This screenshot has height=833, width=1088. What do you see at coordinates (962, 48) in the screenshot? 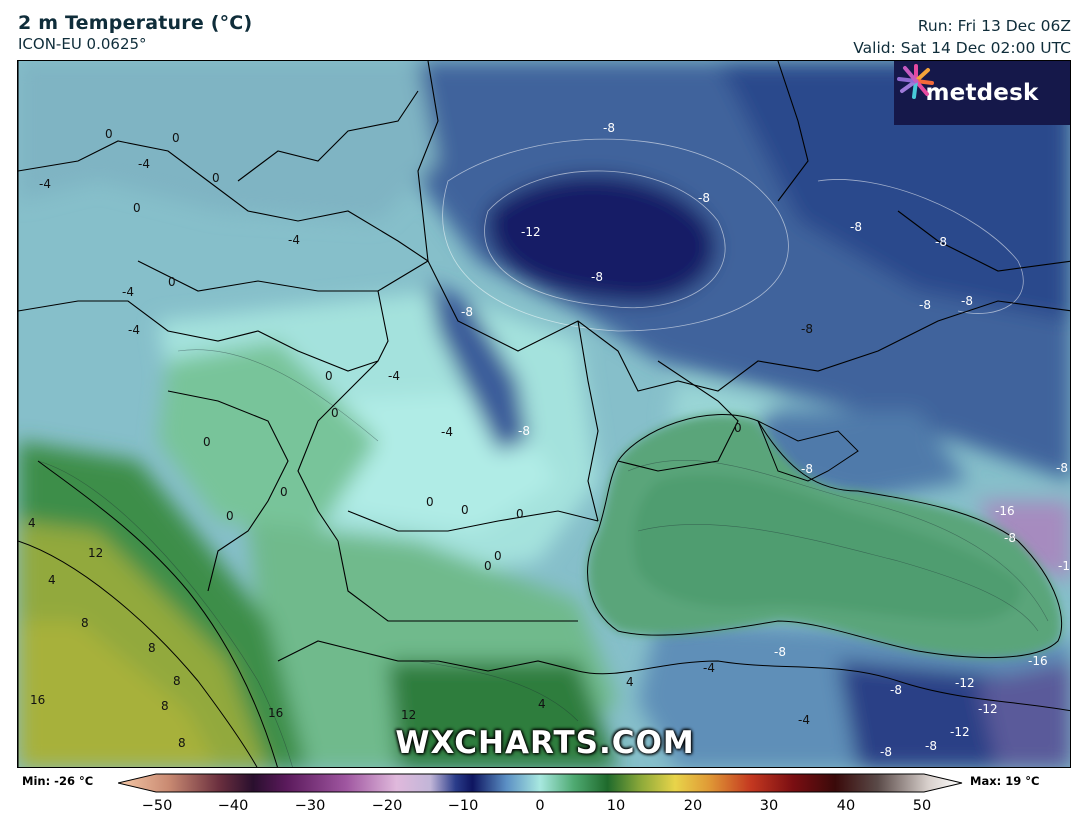
I see `valid-time: Valid: Sat 14 Dec 02:00 UTC` at bounding box center [962, 48].